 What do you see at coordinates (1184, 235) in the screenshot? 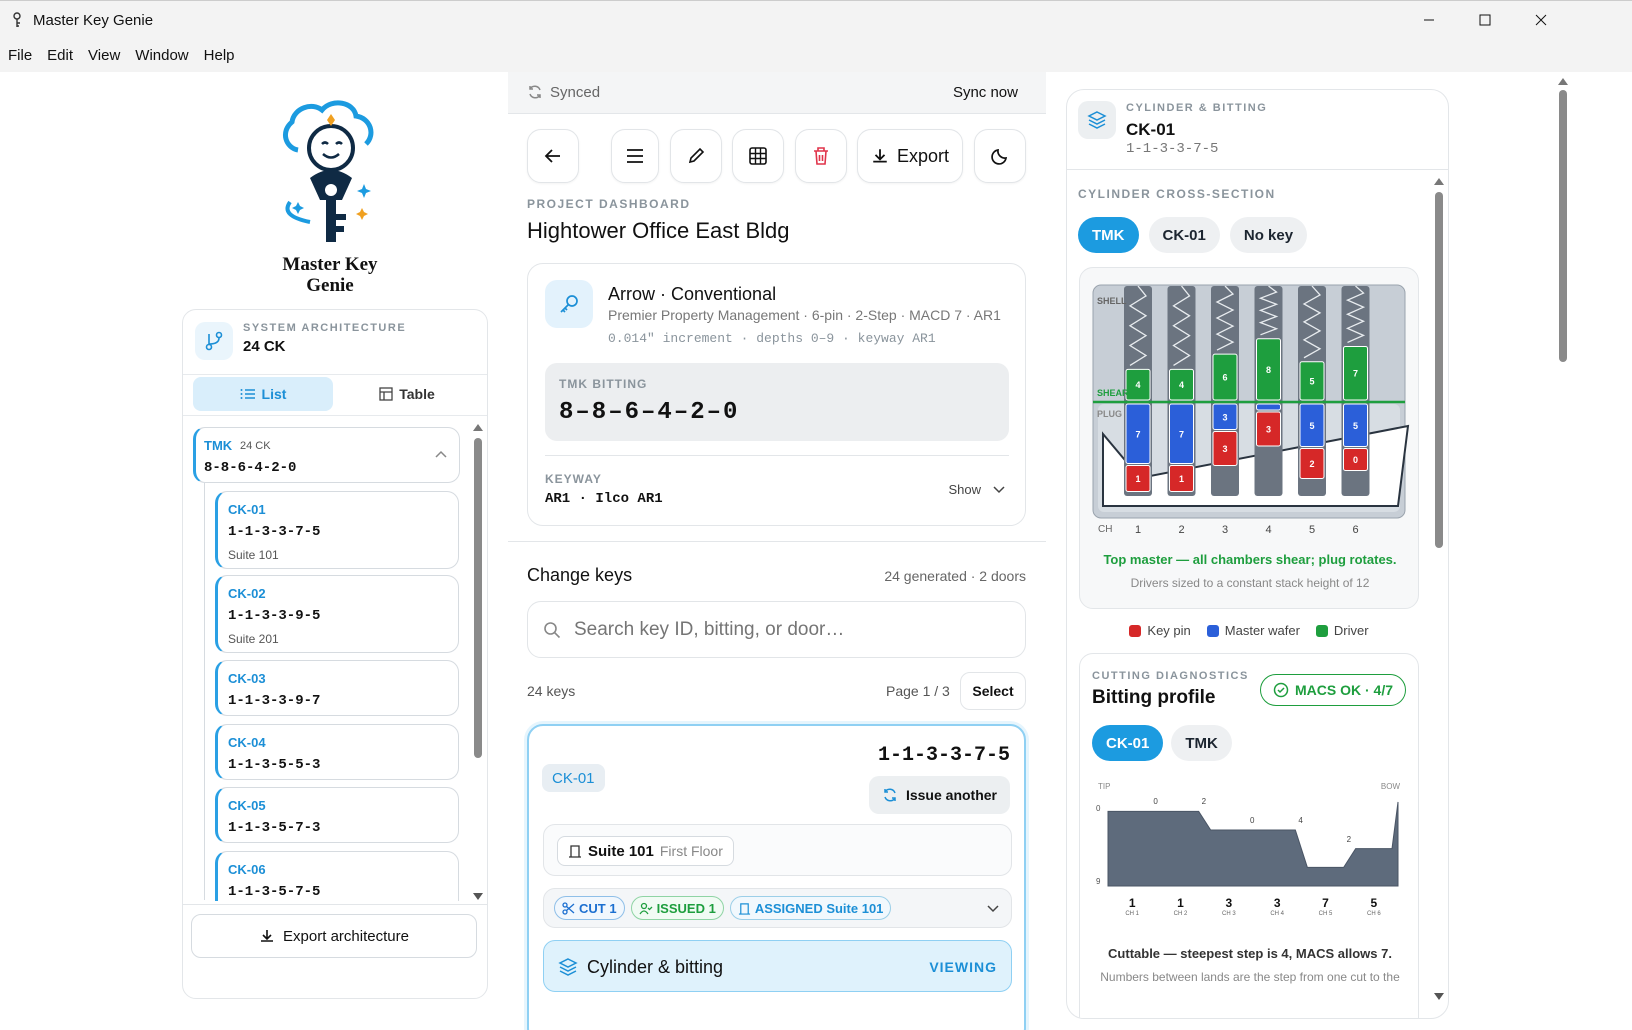
I see `cross-tab-ck01: CK-01` at bounding box center [1184, 235].